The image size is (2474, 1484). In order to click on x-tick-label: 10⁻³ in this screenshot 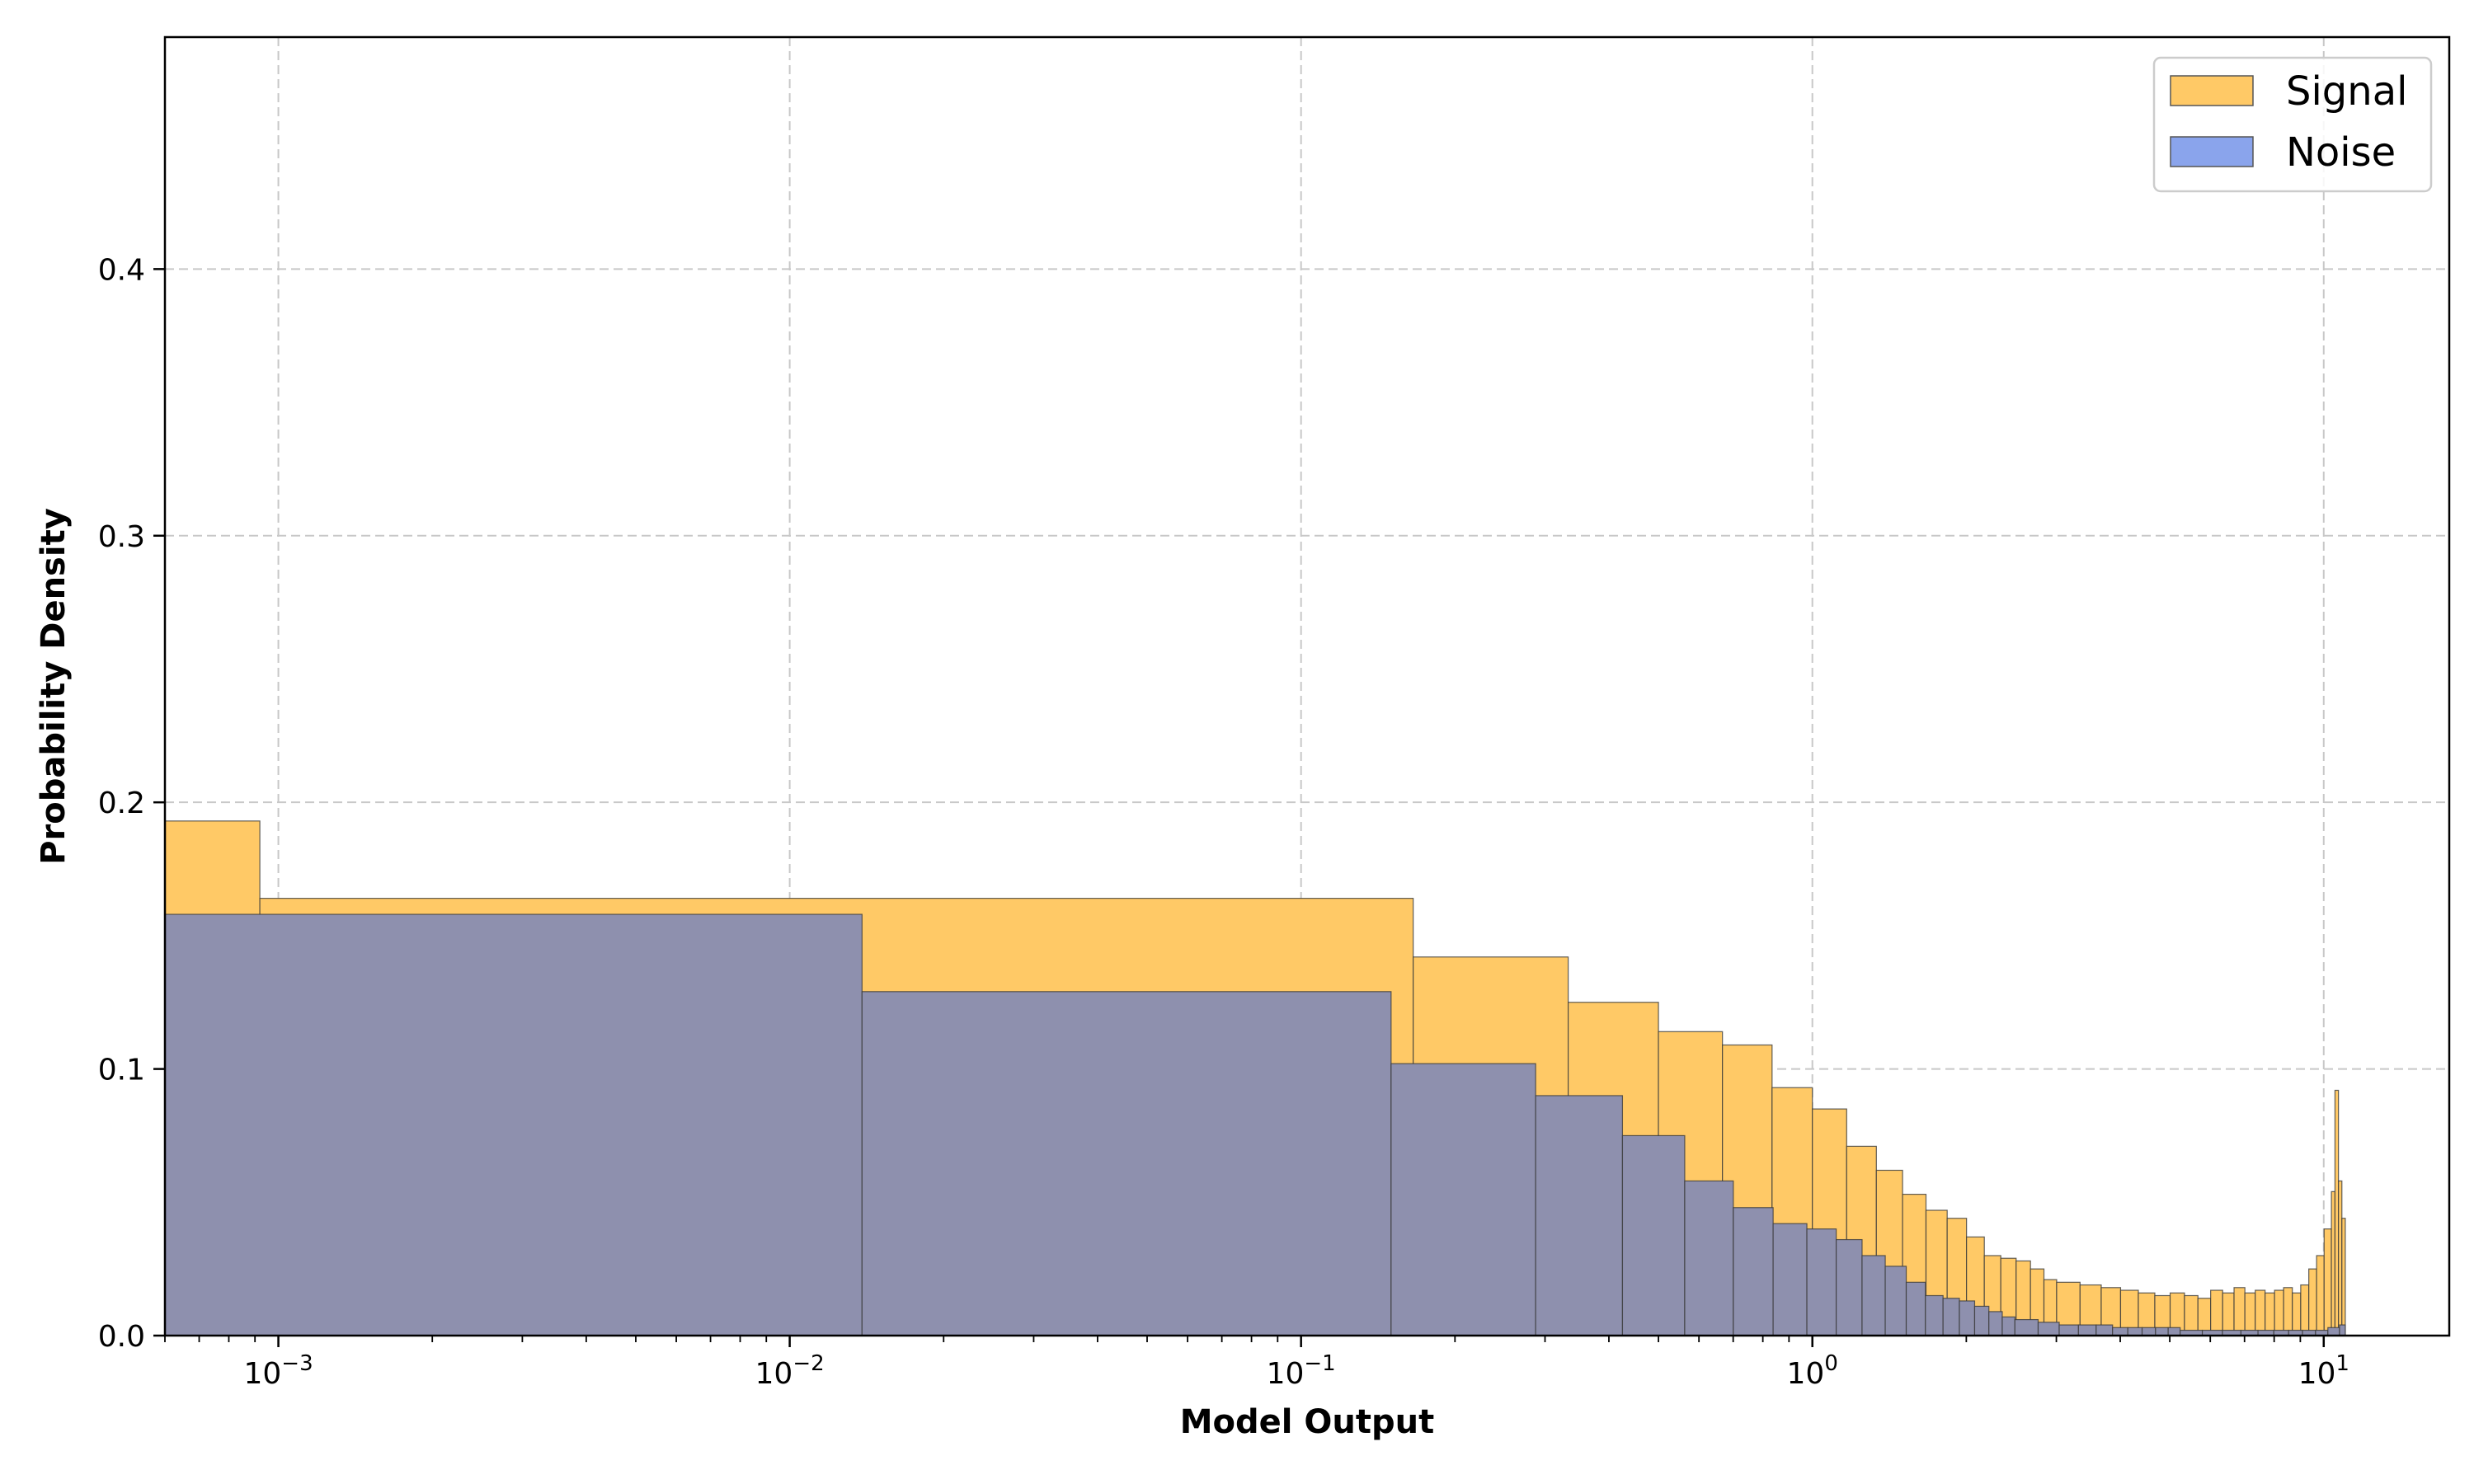, I will do `click(278, 1371)`.